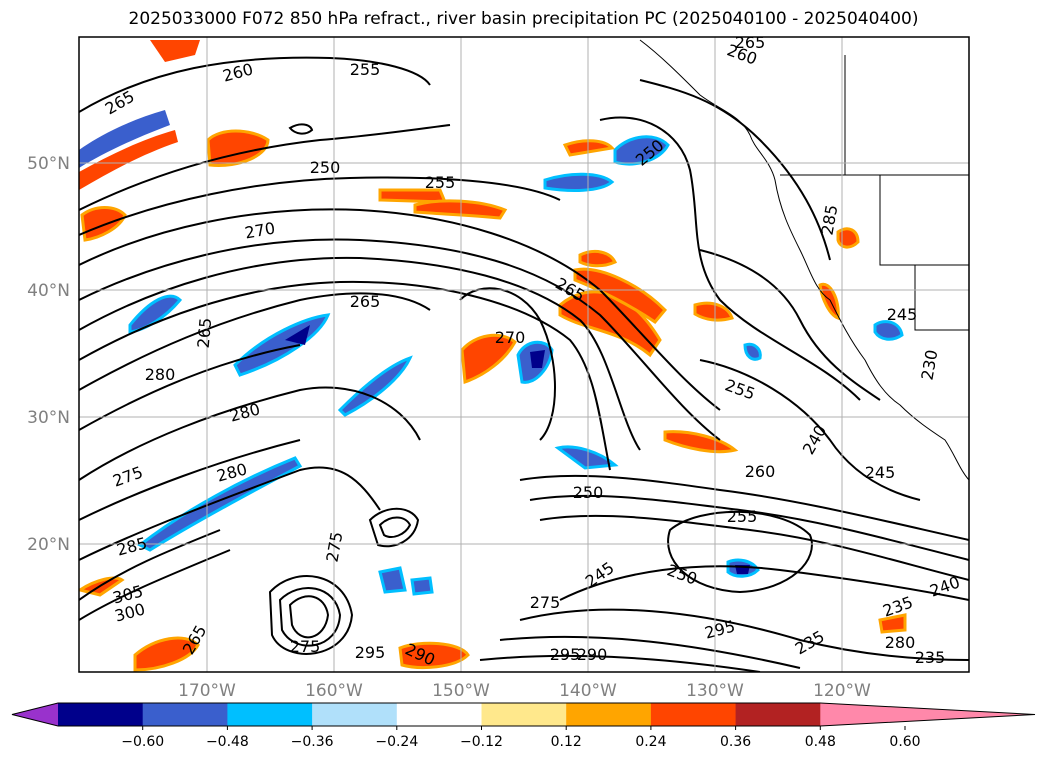  Describe the element at coordinates (48, 545) in the screenshot. I see `lat-label-20n: 20°N` at that location.